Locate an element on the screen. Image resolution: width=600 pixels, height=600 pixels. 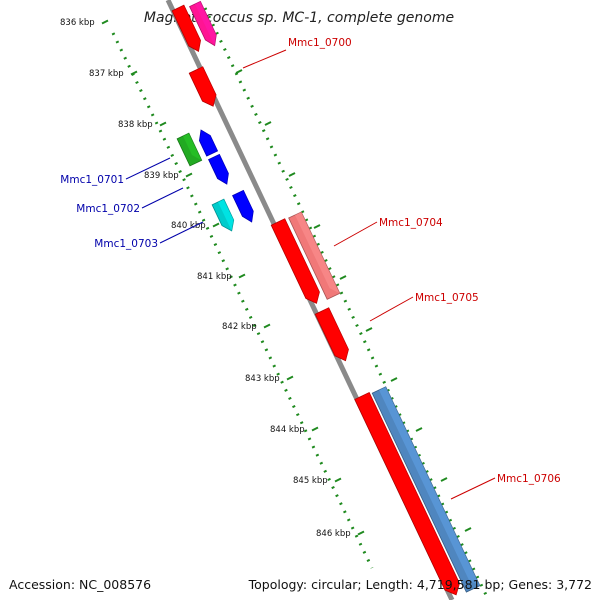
gene-arrow-top-red-highlight is located at coordinates (189, 28).